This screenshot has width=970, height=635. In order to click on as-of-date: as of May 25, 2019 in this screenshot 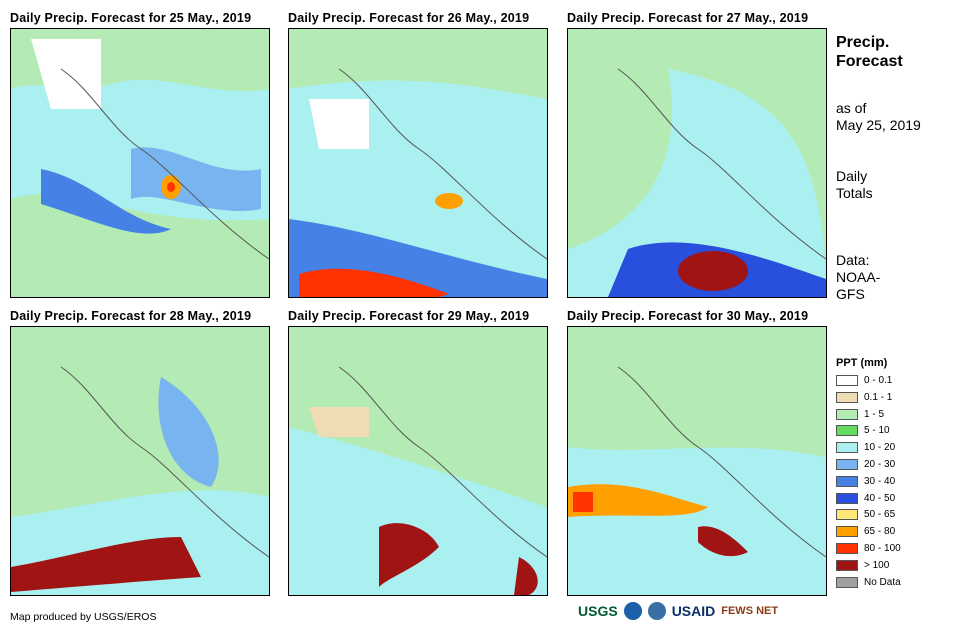, I will do `click(878, 117)`.